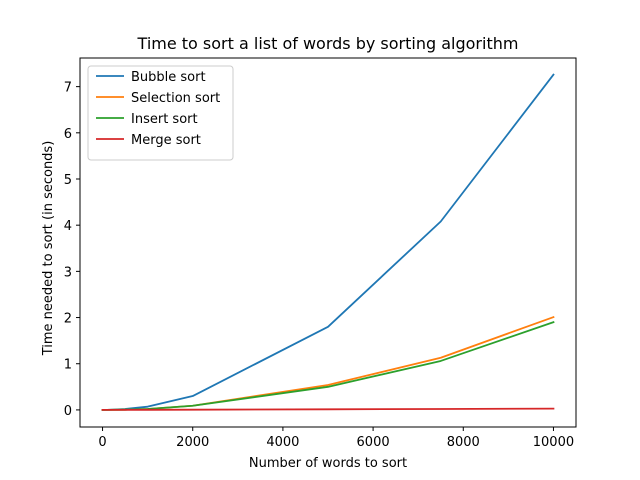 Image resolution: width=640 pixels, height=480 pixels. I want to click on y-tick-label: 2, so click(68, 319).